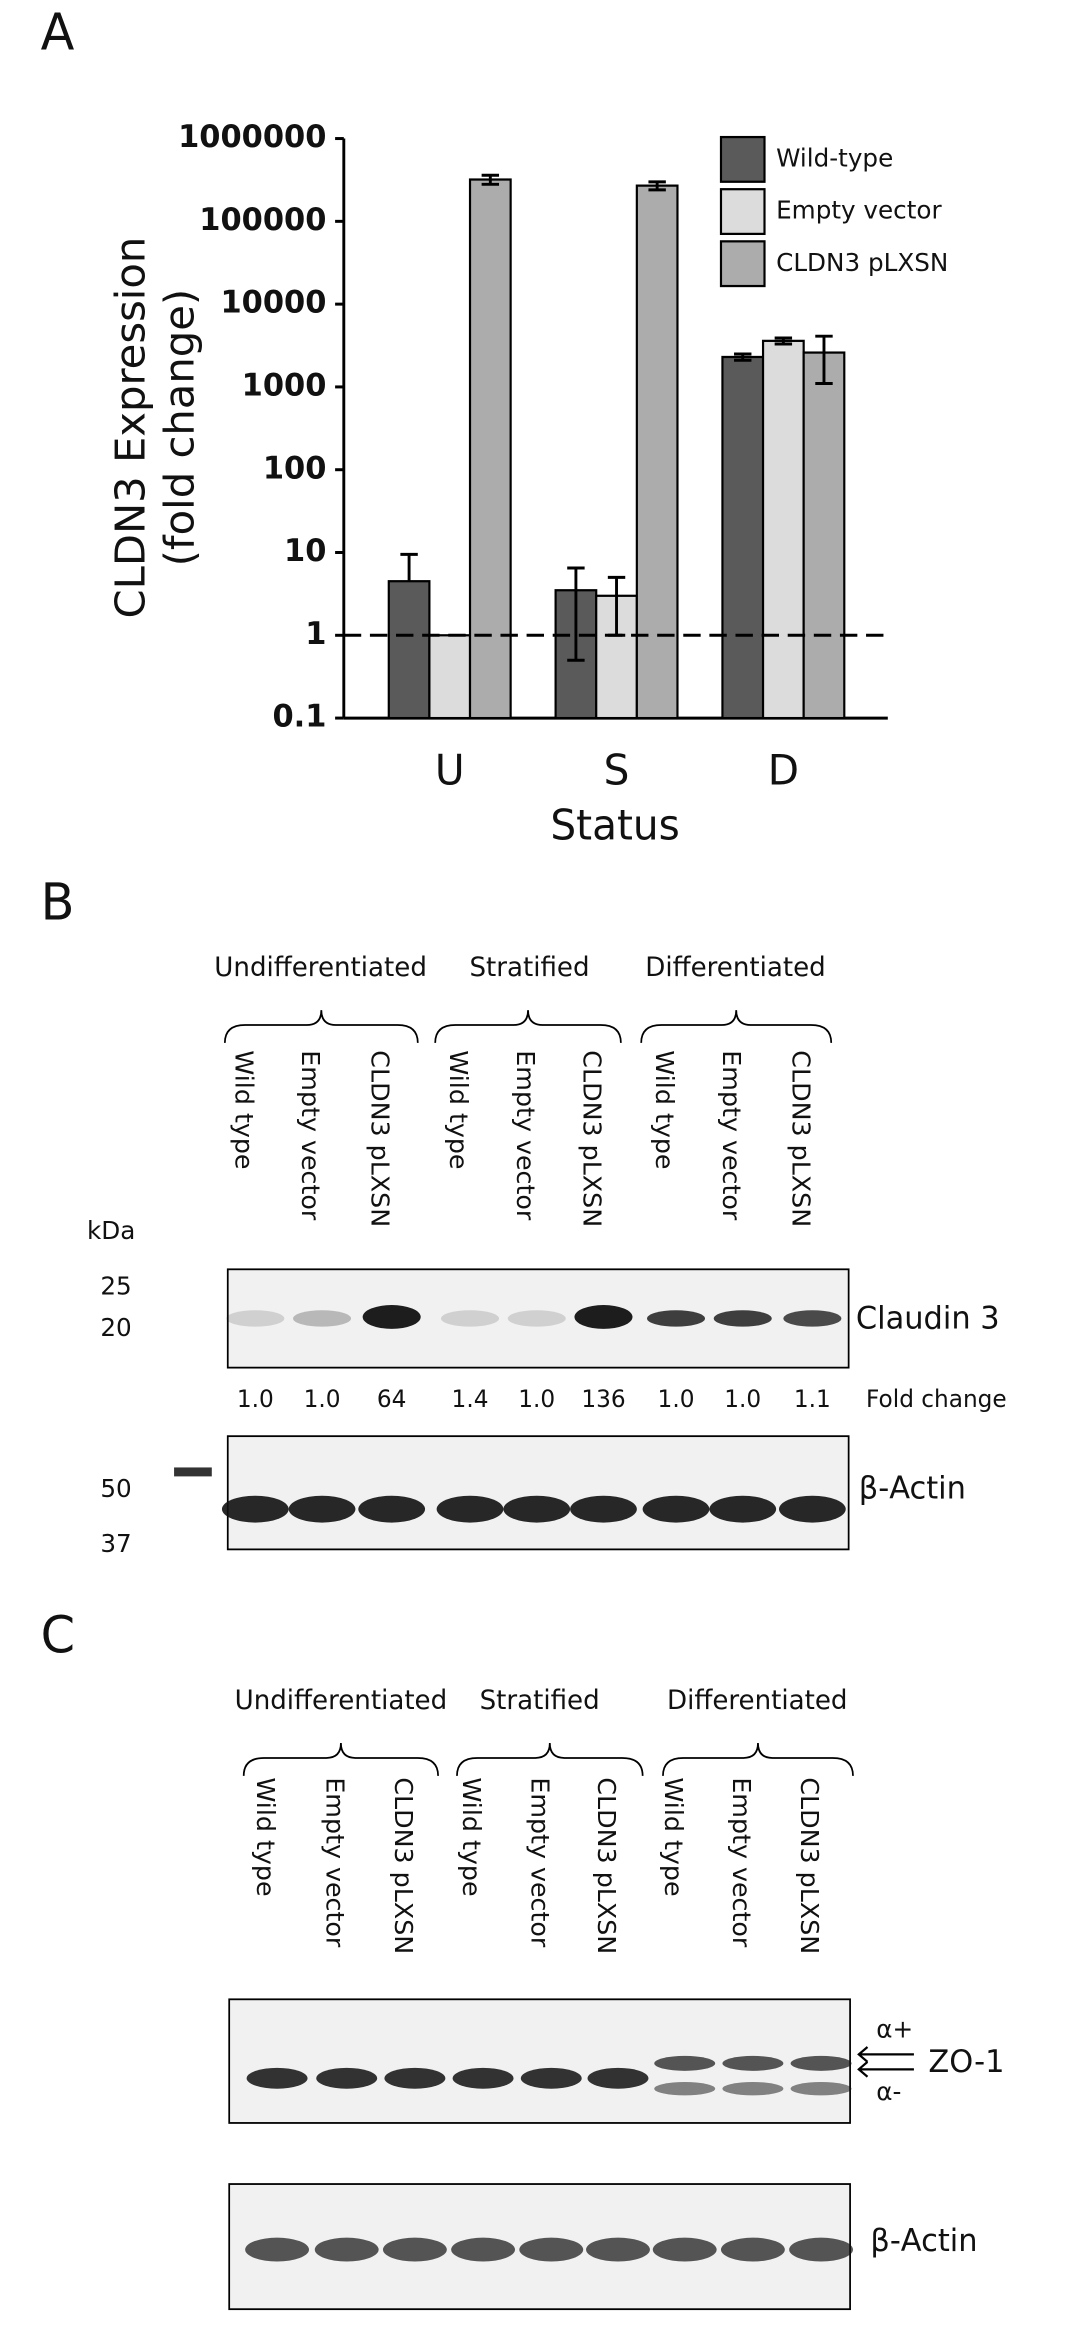  Describe the element at coordinates (115, 1488) in the screenshot. I see `marker: 50` at that location.